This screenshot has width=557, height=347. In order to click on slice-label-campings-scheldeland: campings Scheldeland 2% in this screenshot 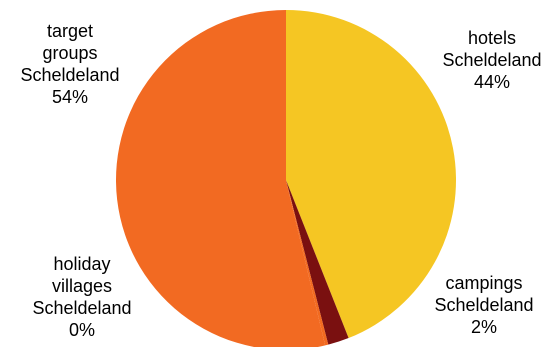, I will do `click(483, 305)`.